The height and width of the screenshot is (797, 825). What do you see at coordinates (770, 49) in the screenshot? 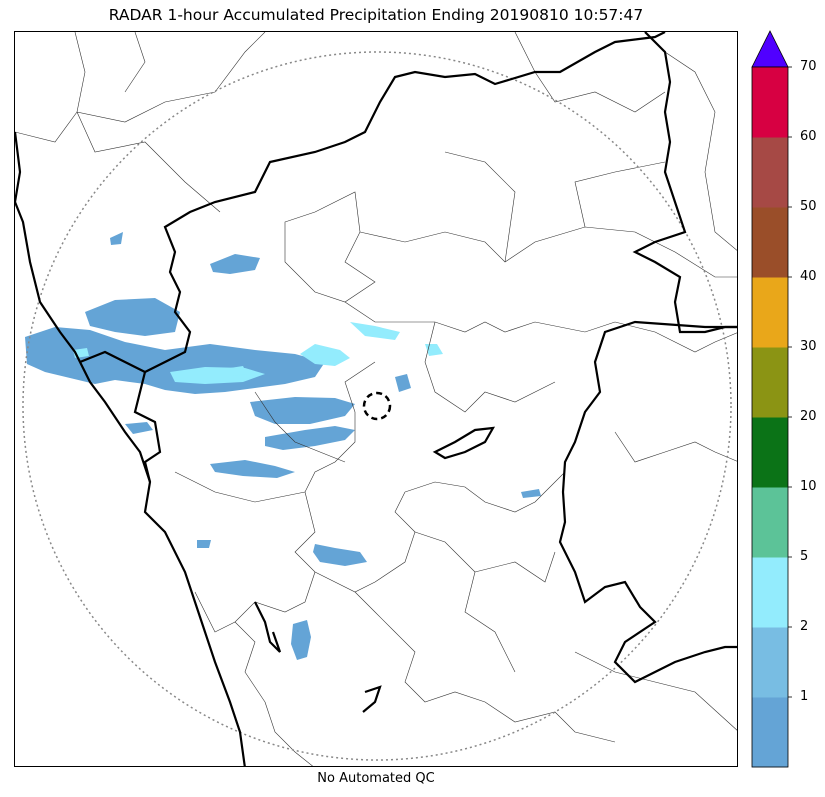
I see `colorbar-extend-arrow` at bounding box center [770, 49].